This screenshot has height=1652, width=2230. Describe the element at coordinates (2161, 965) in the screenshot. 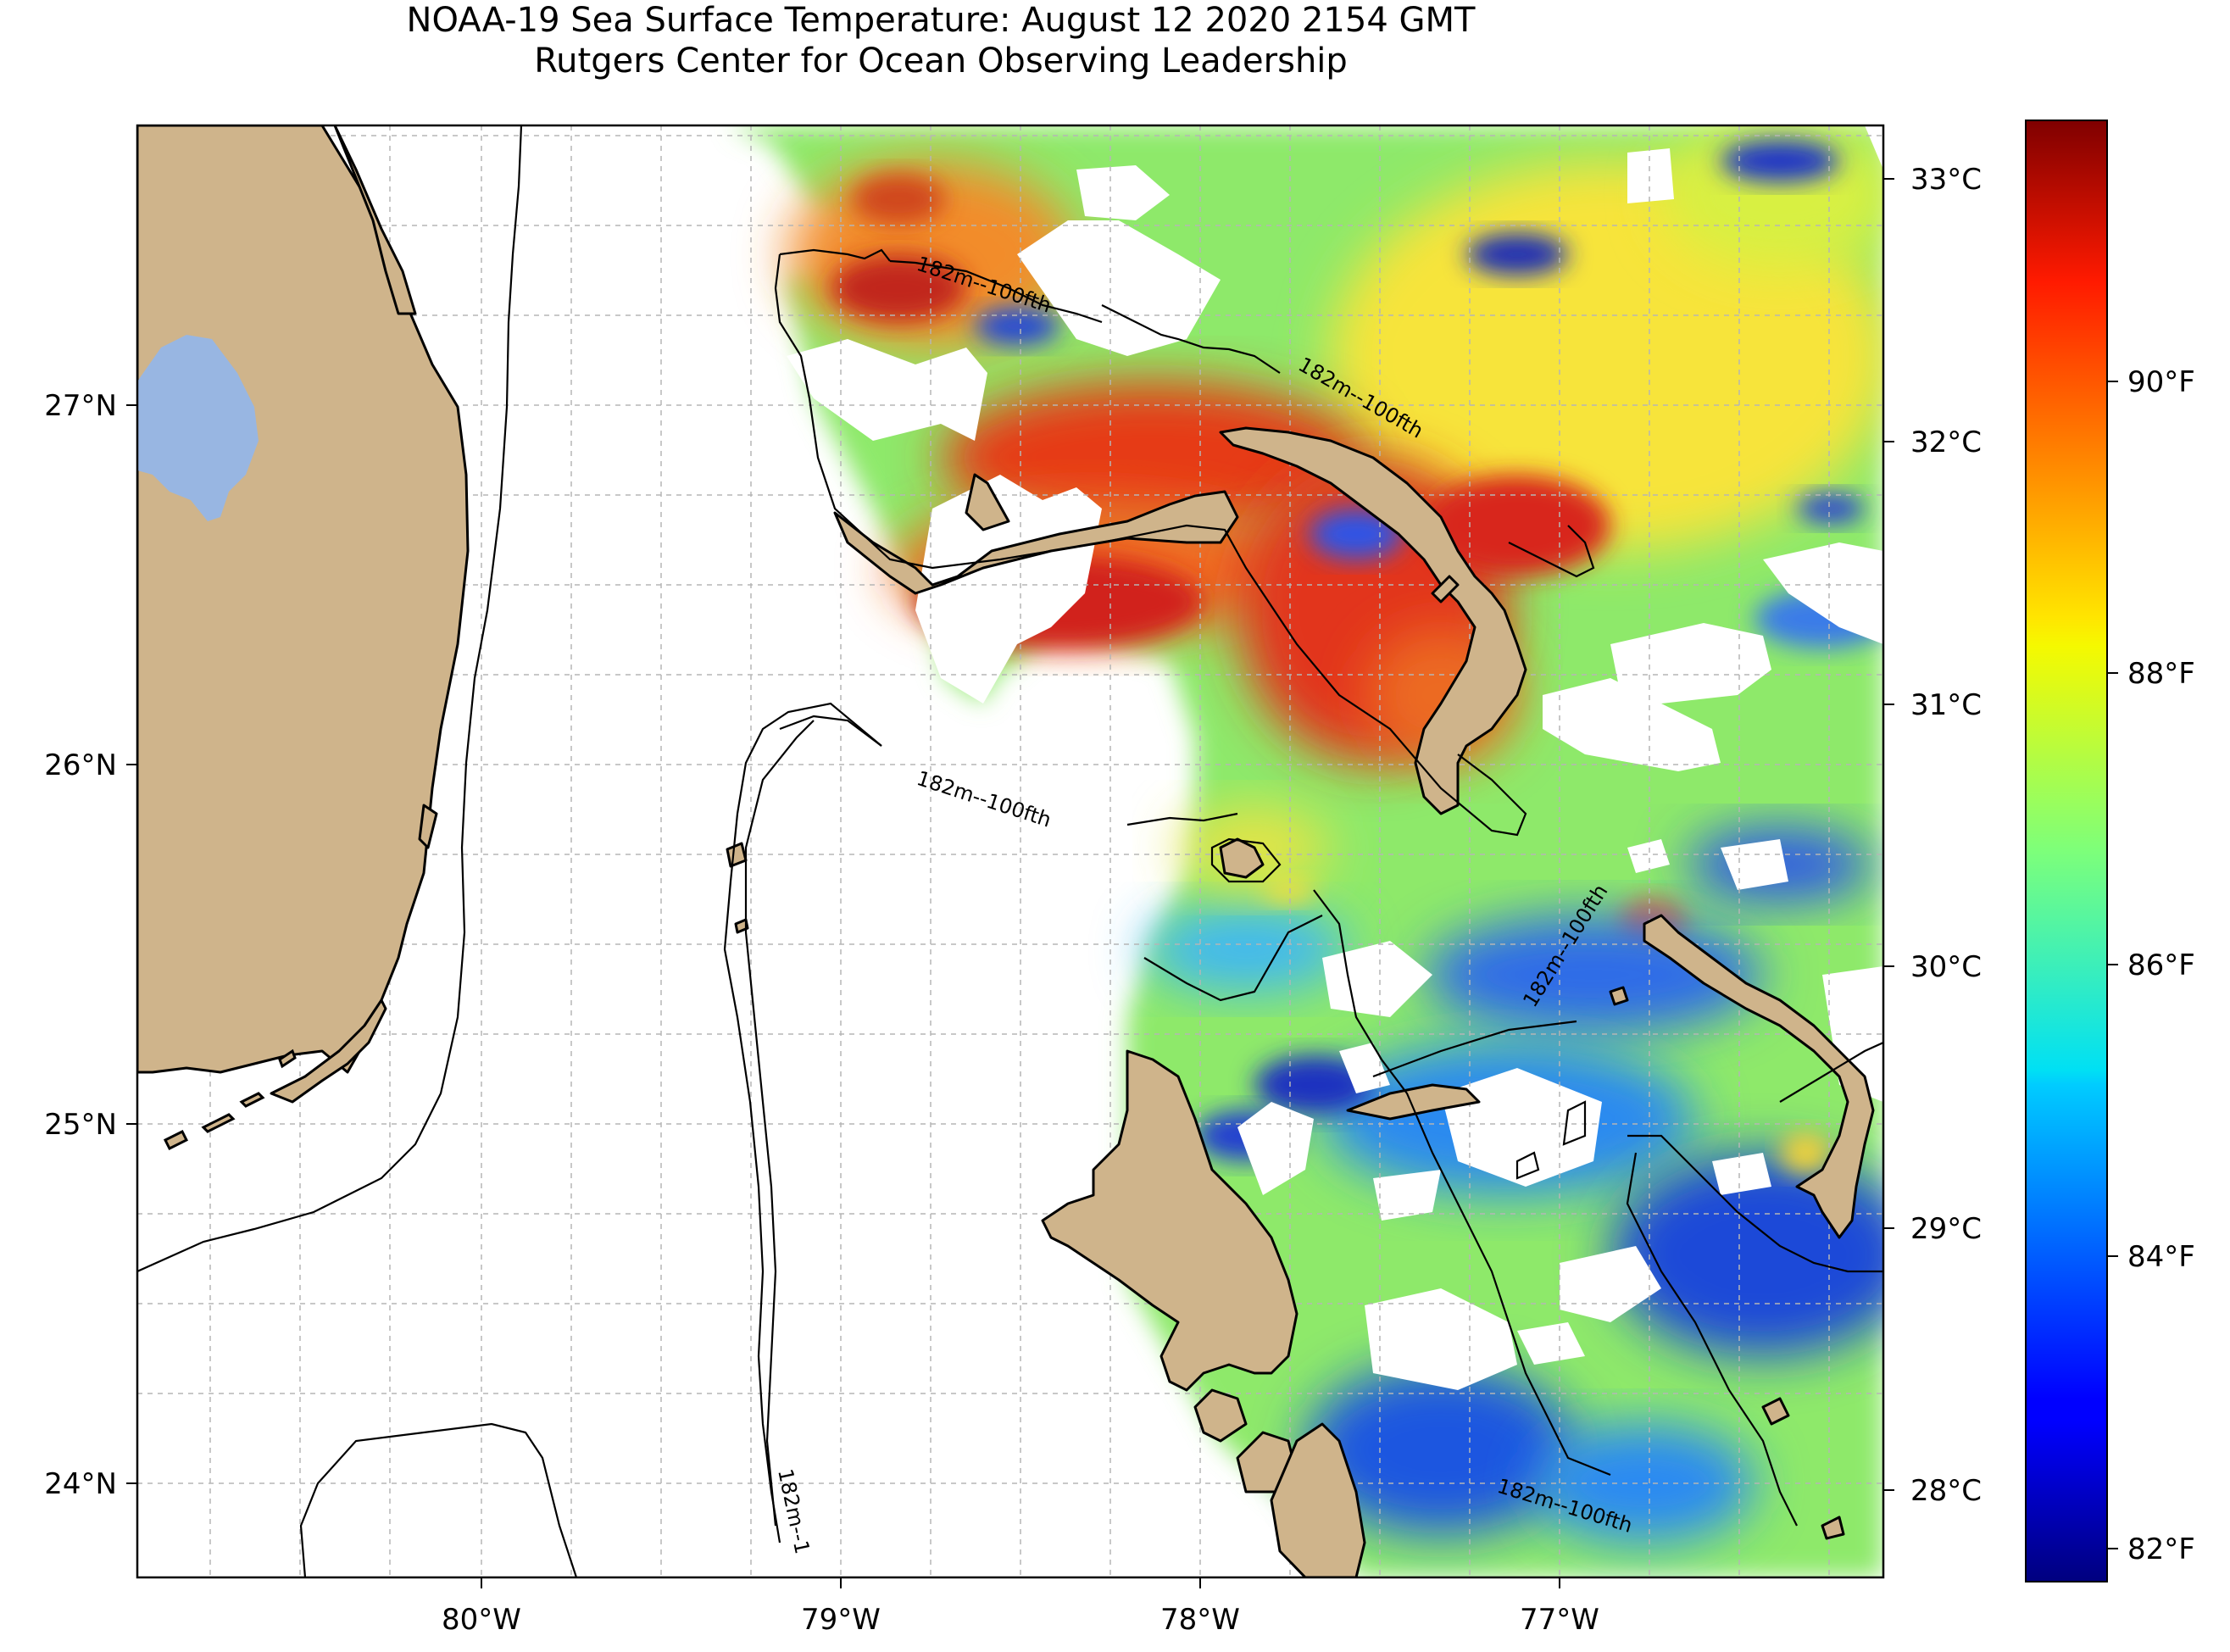

I see `fahrenheit-tick-86: 86°F` at that location.